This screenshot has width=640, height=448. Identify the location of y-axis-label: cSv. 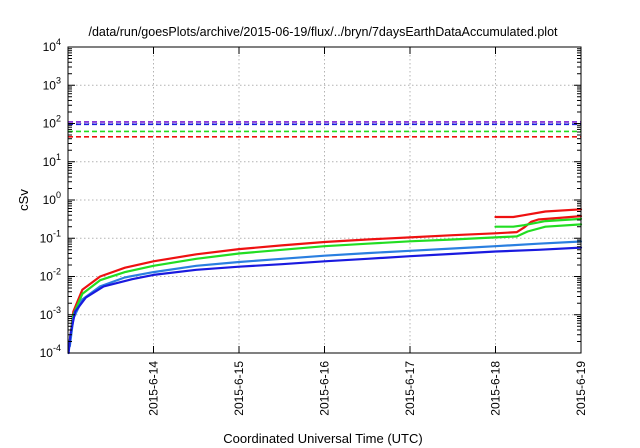
(23, 200).